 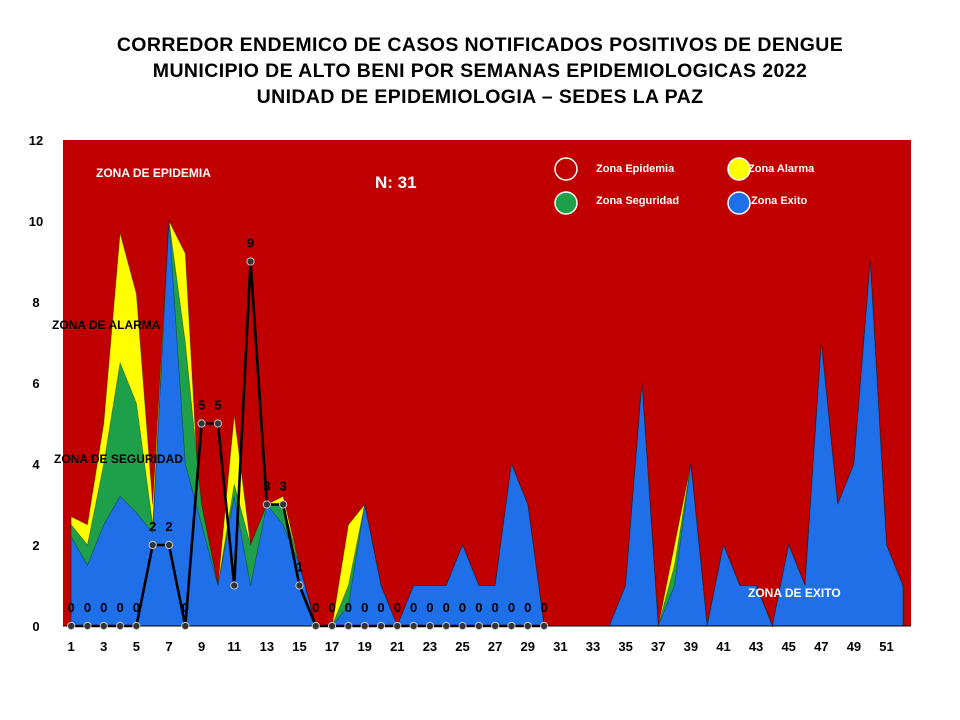 What do you see at coordinates (299, 567) in the screenshot?
I see `case-data-label: 1` at bounding box center [299, 567].